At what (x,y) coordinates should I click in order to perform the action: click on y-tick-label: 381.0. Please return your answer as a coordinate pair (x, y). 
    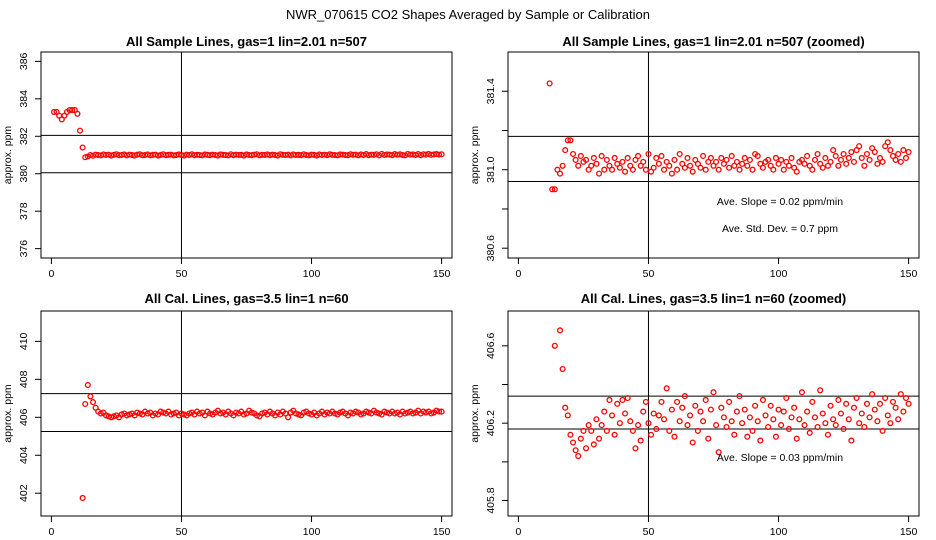
    Looking at the image, I should click on (491, 169).